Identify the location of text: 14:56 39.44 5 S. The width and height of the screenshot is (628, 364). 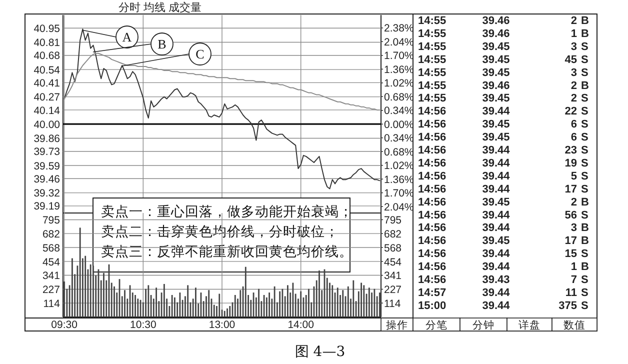
(503, 176).